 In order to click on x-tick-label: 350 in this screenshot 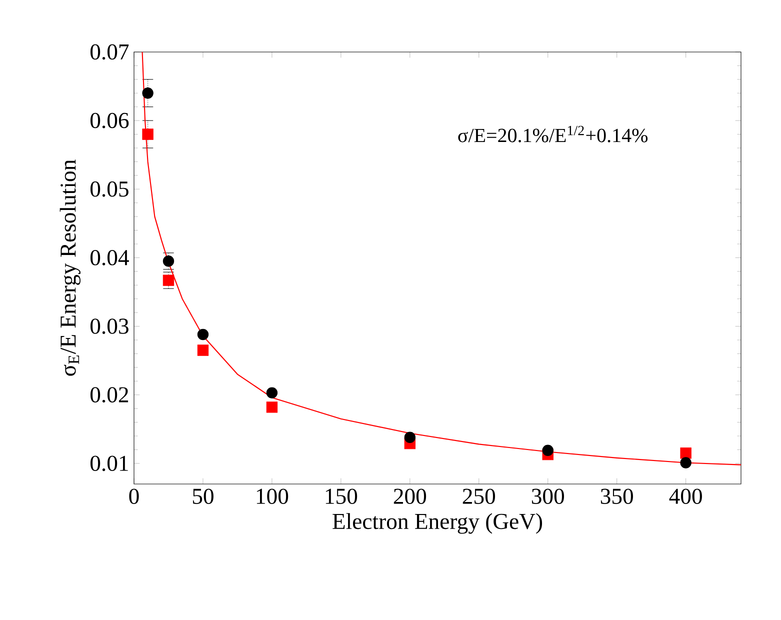, I will do `click(616, 496)`.